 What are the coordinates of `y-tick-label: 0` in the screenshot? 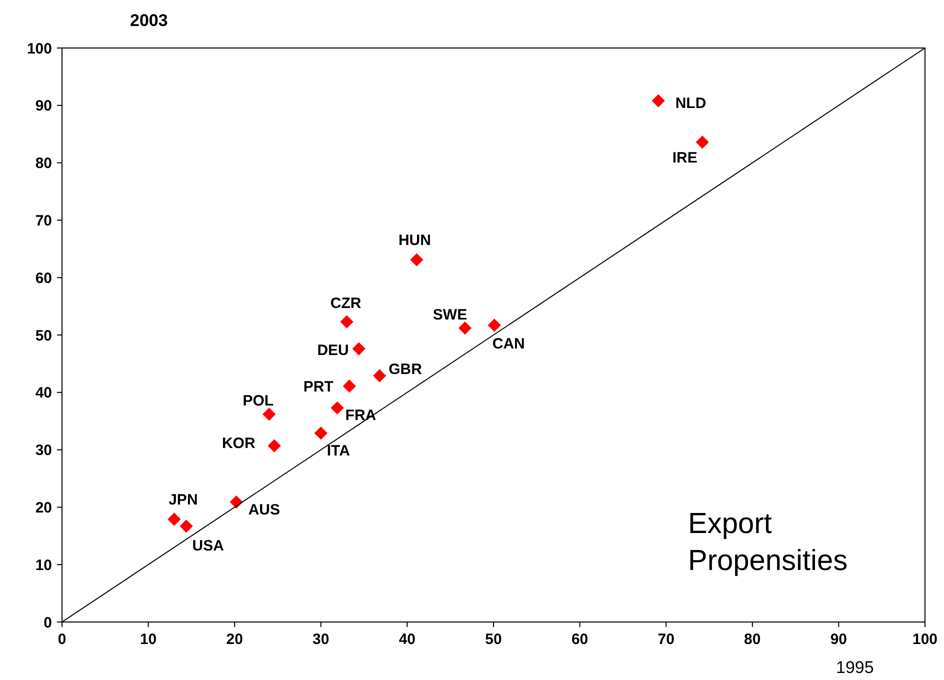 It's located at (48, 623).